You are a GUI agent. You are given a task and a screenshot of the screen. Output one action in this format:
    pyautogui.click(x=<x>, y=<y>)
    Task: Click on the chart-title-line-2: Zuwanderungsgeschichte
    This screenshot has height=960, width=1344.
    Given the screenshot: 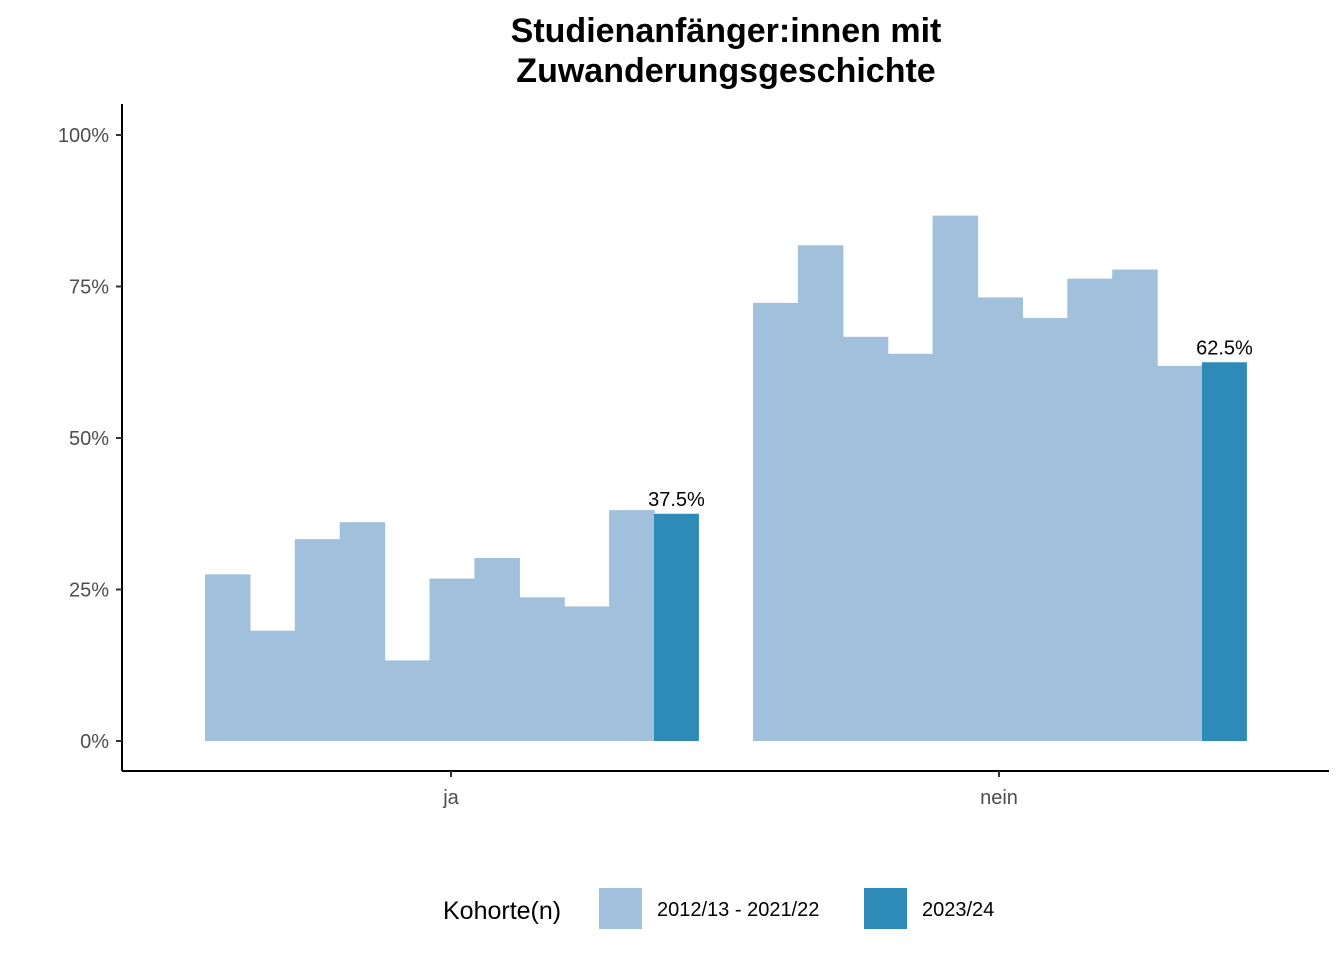 What is the action you would take?
    pyautogui.click(x=725, y=71)
    